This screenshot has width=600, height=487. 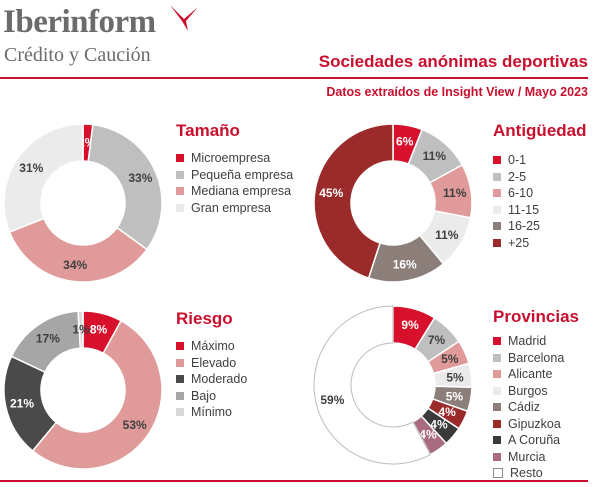 I want to click on page-title: Sociedades anónimas deportivas, so click(x=453, y=61).